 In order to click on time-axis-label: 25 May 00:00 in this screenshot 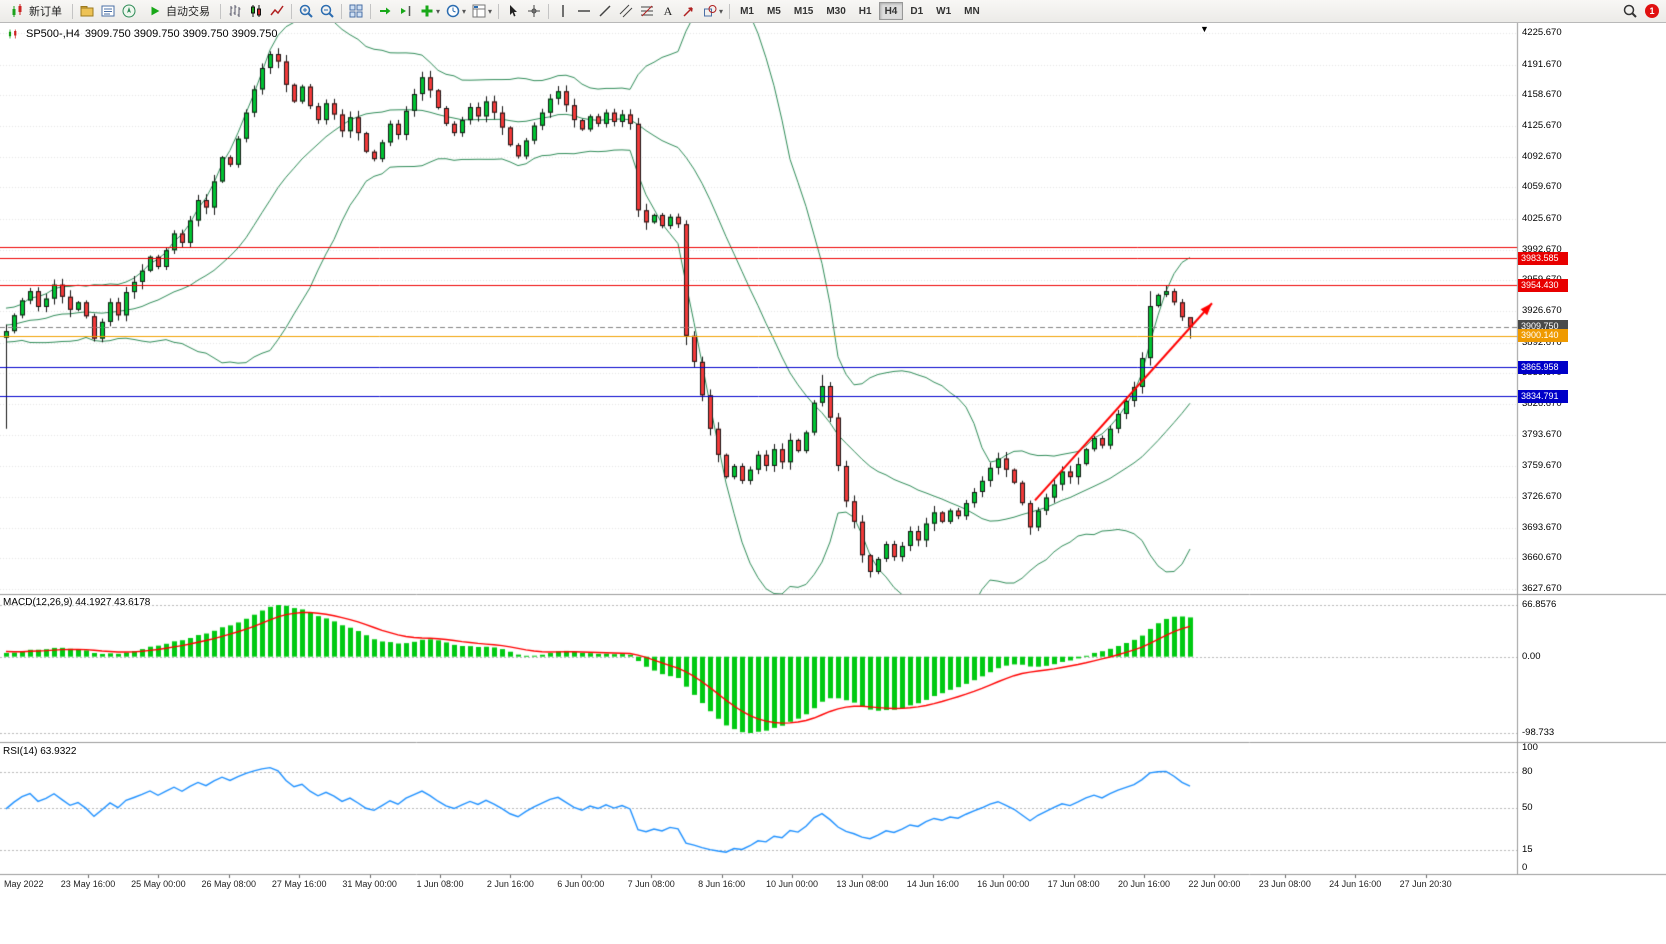, I will do `click(158, 884)`.